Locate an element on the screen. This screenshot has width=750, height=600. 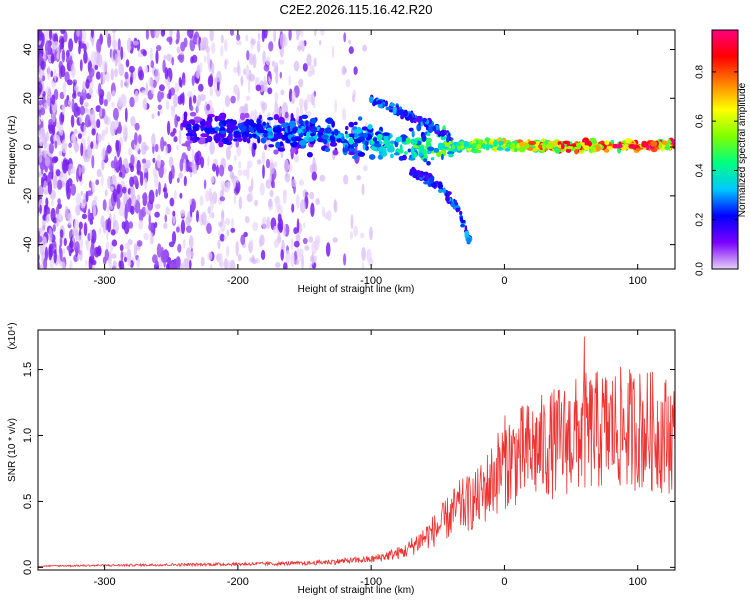
main-band is located at coordinates (427, 134).